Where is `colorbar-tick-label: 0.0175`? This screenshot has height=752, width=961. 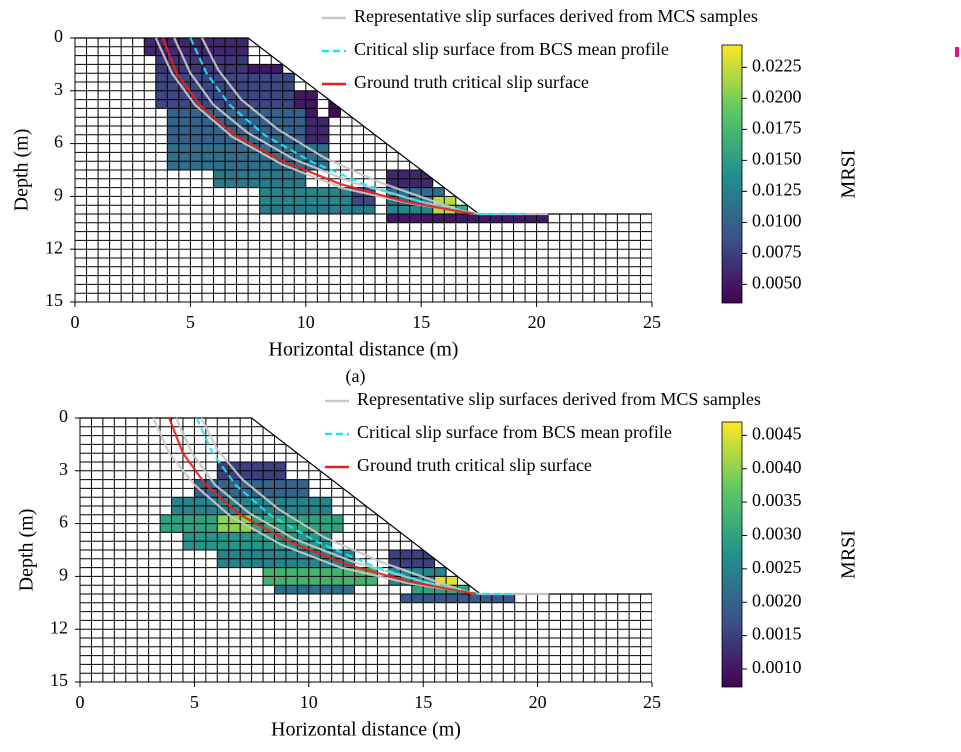 colorbar-tick-label: 0.0175 is located at coordinates (777, 127).